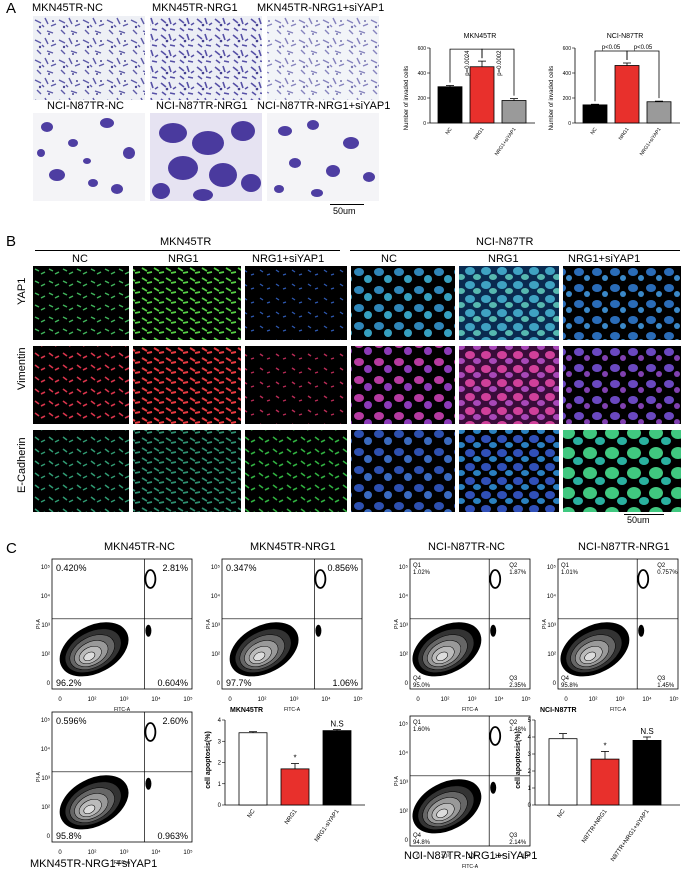  I want to click on significance-label: N.S, so click(336, 724).